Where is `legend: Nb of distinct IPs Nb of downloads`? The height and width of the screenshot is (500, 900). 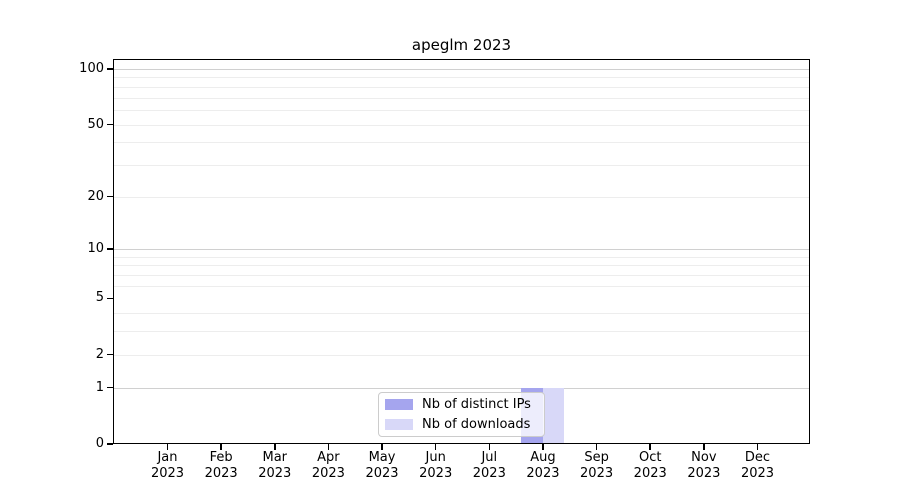 legend: Nb of distinct IPs Nb of downloads is located at coordinates (461, 414).